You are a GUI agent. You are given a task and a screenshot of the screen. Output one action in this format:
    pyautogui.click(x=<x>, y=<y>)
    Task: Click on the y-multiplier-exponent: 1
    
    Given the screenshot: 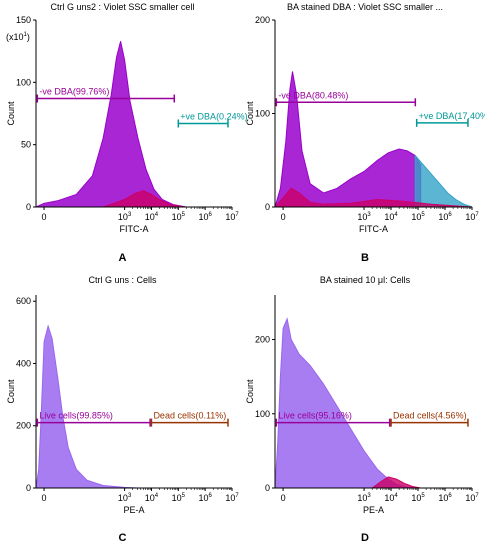 What is the action you would take?
    pyautogui.click(x=26, y=35)
    